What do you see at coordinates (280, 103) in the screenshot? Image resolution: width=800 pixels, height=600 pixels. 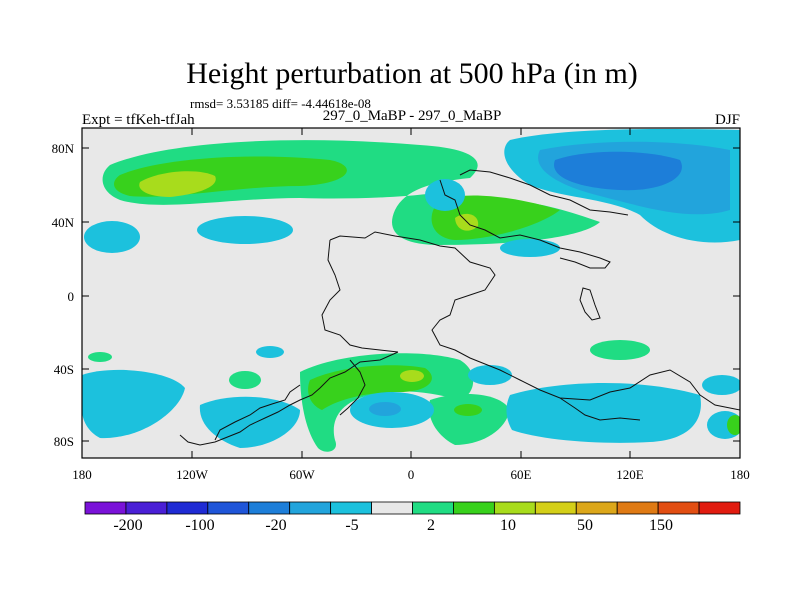 I see `stats-line: rmsd= 3.53185 diff= -4.44618e-08` at bounding box center [280, 103].